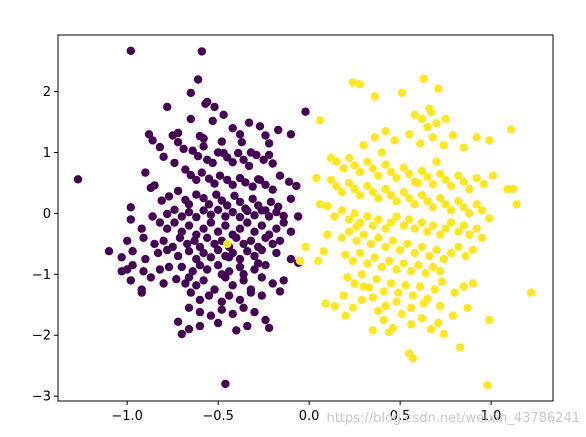  I want to click on watermark-text: https://blog.csdn.net/weixin_43786241, so click(453, 418).